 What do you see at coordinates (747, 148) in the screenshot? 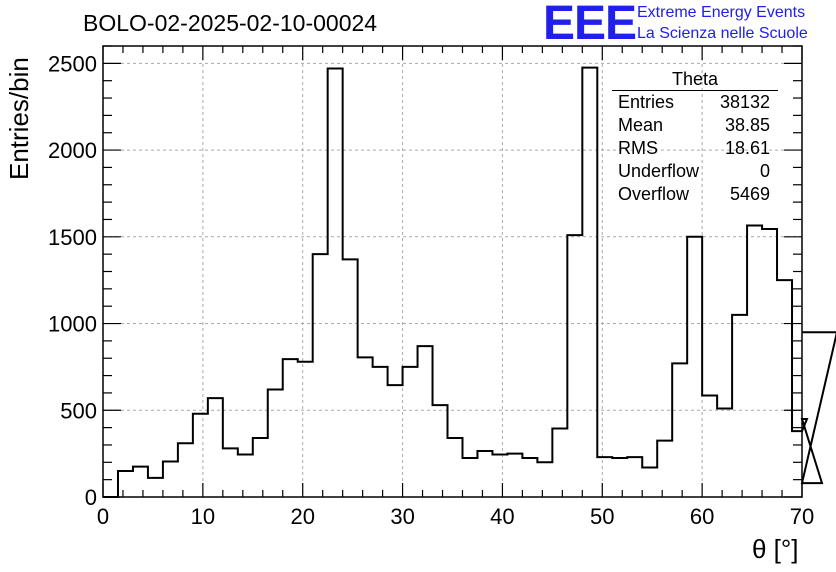
I see `stats-value: 18.61` at bounding box center [747, 148].